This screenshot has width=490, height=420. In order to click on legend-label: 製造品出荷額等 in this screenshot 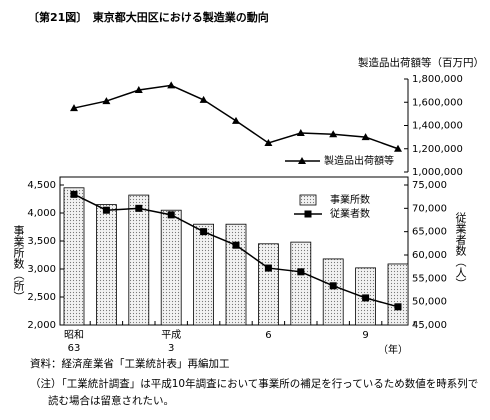, I will do `click(359, 160)`.